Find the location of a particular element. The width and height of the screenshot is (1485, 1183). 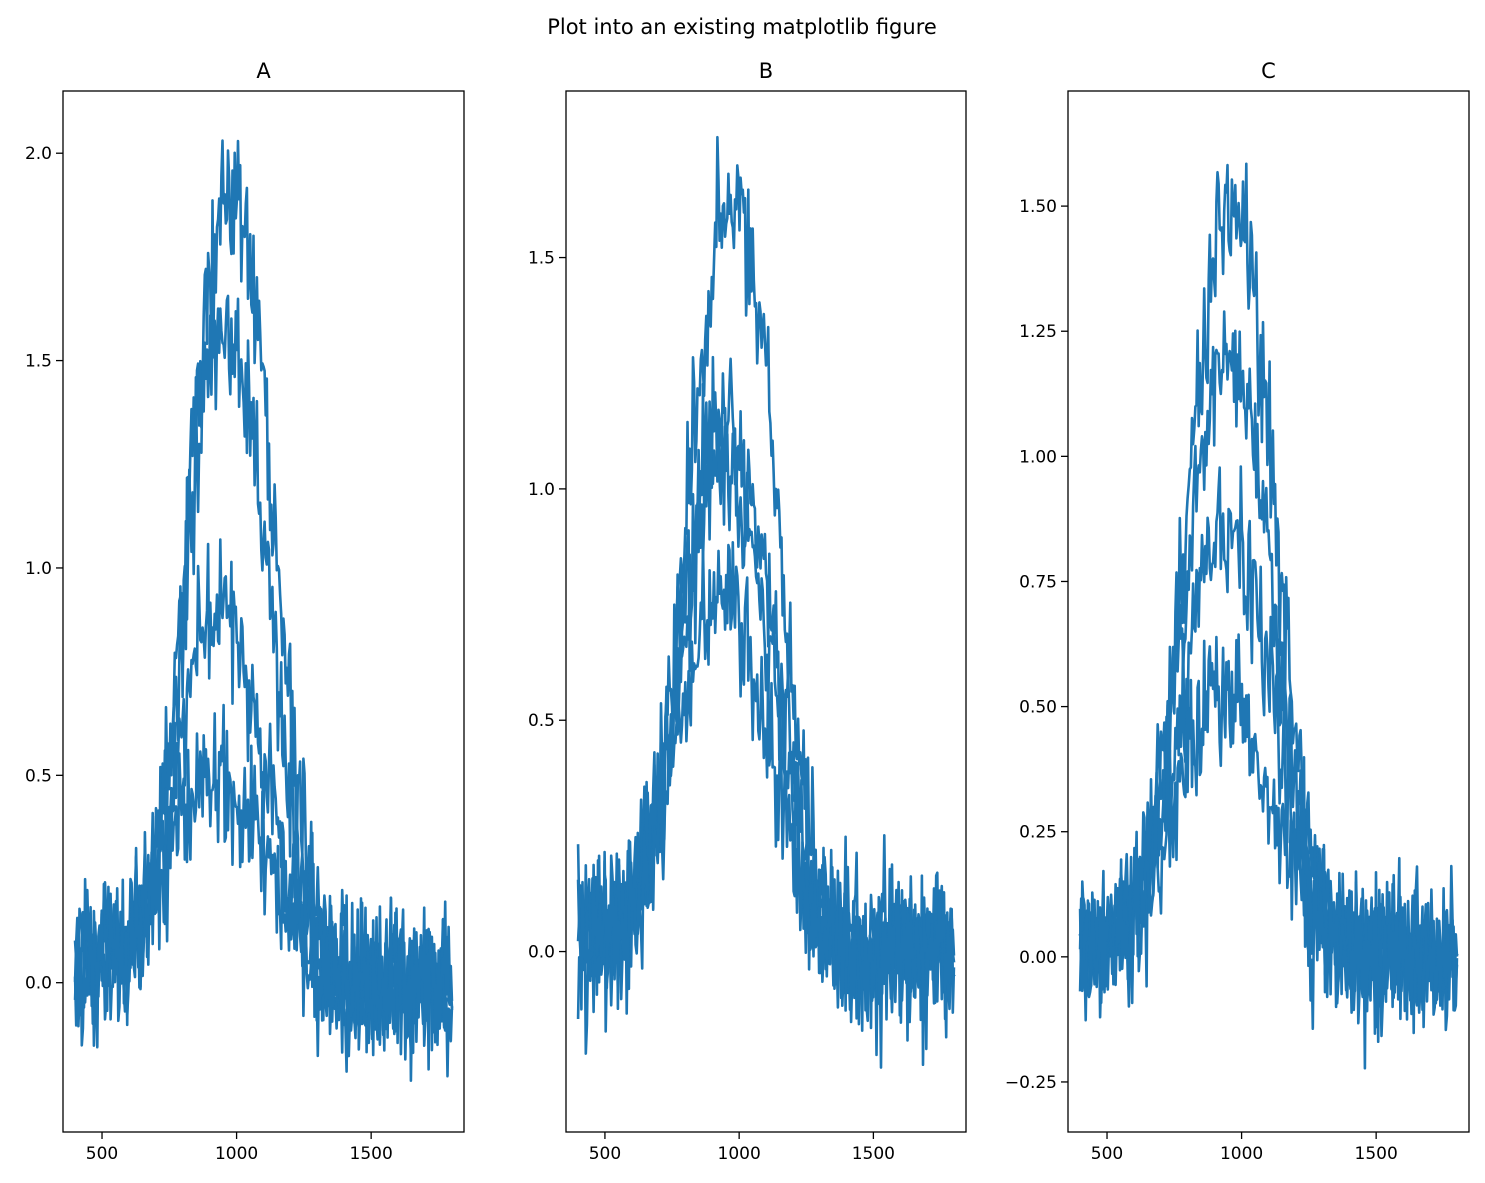

subplot-a-y-axis: 0.0 0.5 1.0 1.5 2.0 is located at coordinates (44, 569).